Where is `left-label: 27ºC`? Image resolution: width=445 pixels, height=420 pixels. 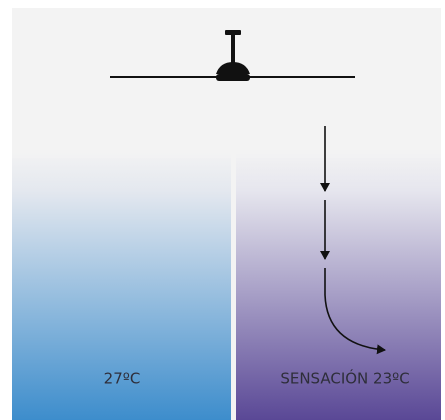 left-label: 27ºC is located at coordinates (122, 379).